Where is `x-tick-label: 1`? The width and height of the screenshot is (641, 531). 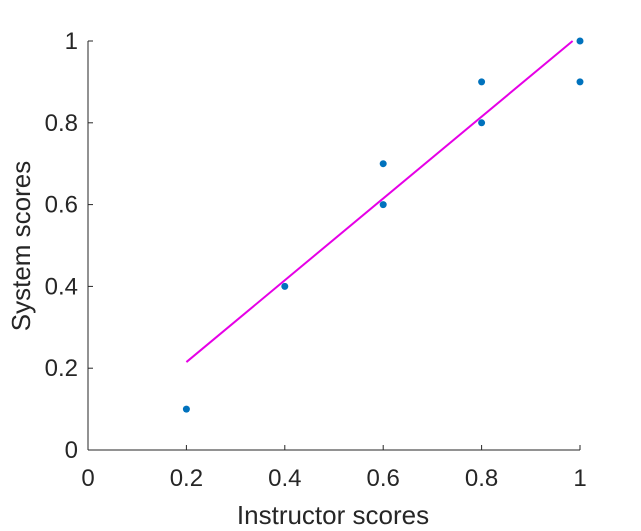
x-tick-label: 1 is located at coordinates (579, 478).